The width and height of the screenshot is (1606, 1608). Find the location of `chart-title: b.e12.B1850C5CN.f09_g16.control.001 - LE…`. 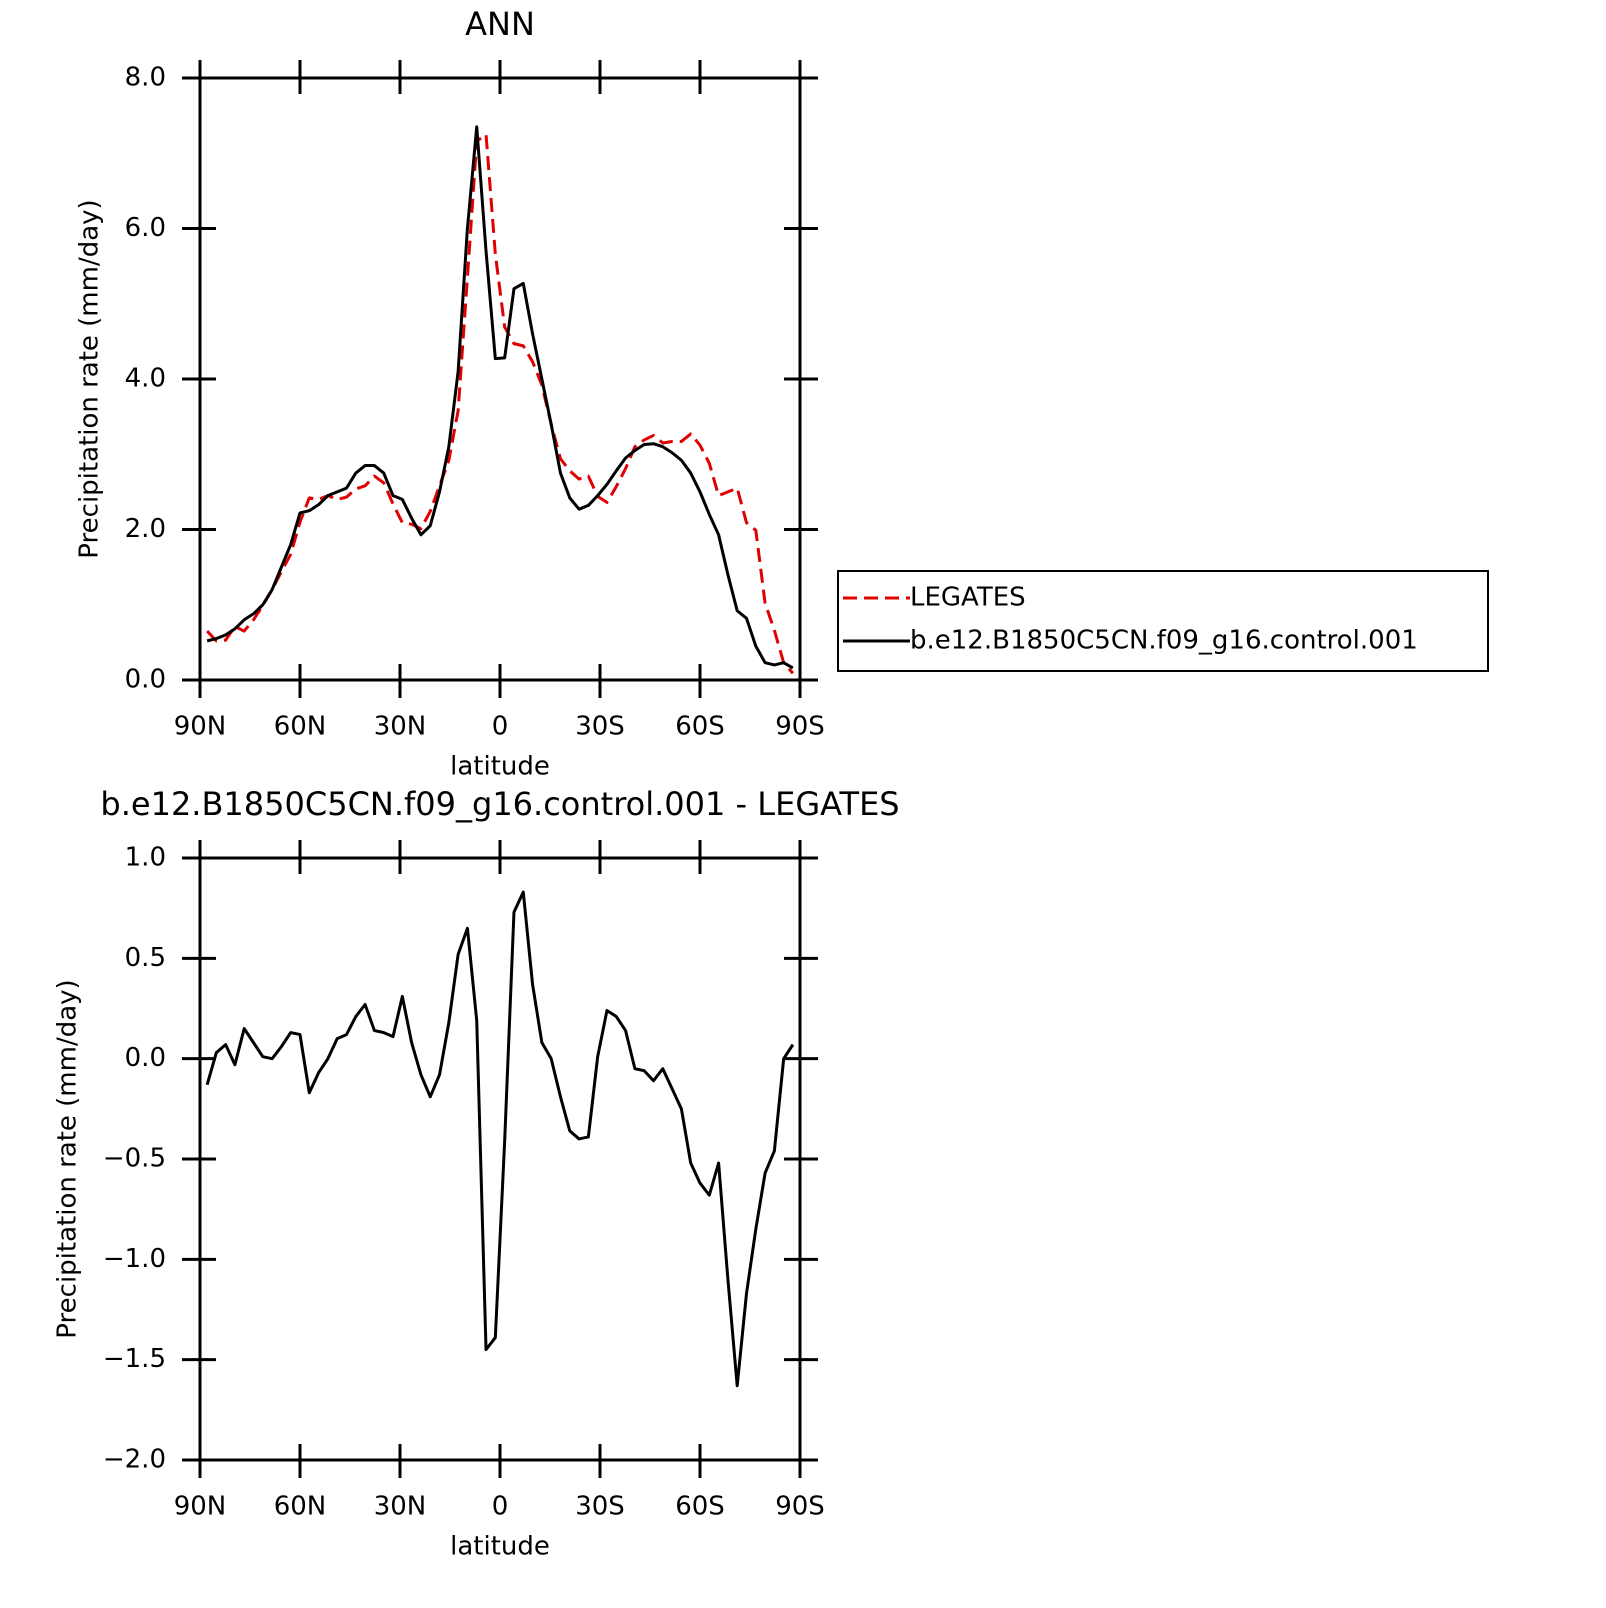

chart-title: b.e12.B1850C5CN.f09_g16.control.001 - LE… is located at coordinates (499, 804).